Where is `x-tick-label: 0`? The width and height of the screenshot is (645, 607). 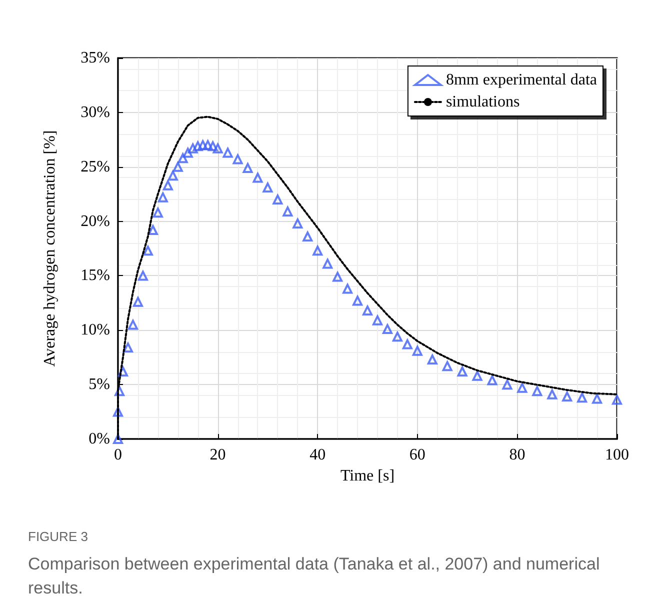 x-tick-label: 0 is located at coordinates (118, 455).